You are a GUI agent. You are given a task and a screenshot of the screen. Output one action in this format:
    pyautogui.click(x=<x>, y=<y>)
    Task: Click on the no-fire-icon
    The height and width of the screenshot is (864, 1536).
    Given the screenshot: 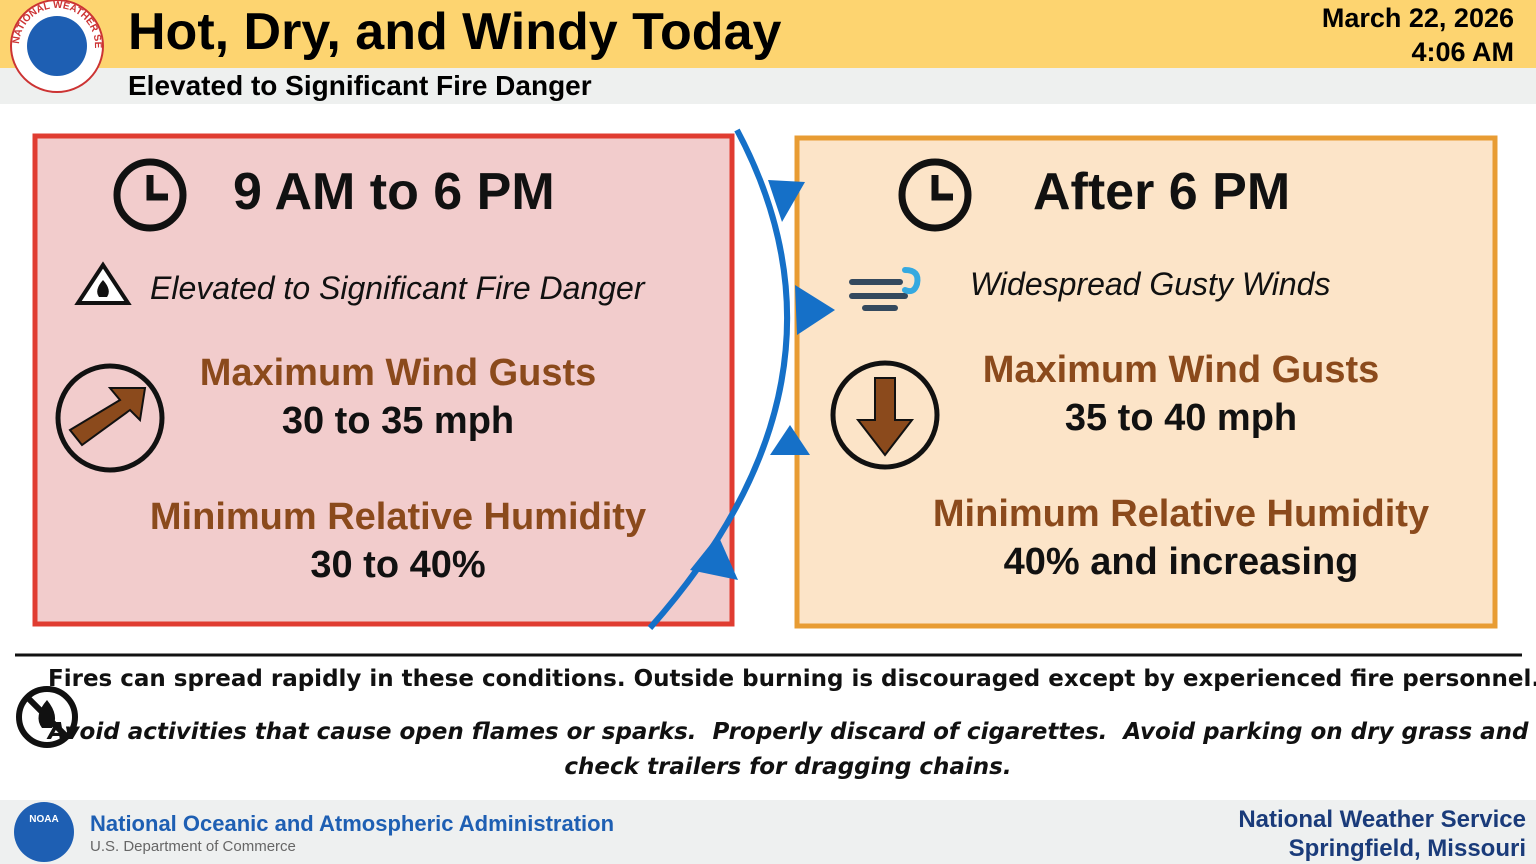 What is the action you would take?
    pyautogui.click(x=47, y=717)
    